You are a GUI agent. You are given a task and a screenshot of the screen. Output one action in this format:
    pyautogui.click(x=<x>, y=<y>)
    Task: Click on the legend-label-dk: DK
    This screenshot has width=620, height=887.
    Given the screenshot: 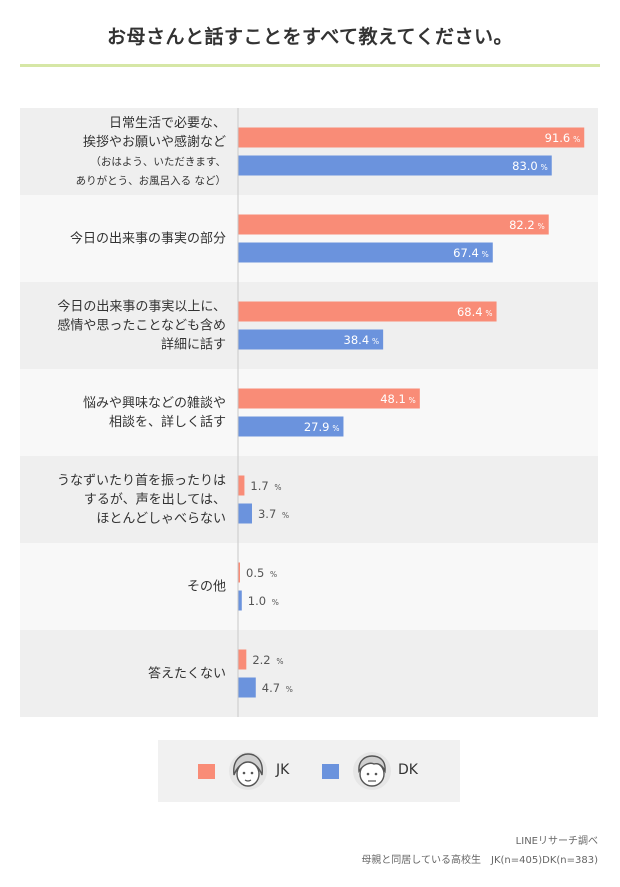 What is the action you would take?
    pyautogui.click(x=408, y=770)
    